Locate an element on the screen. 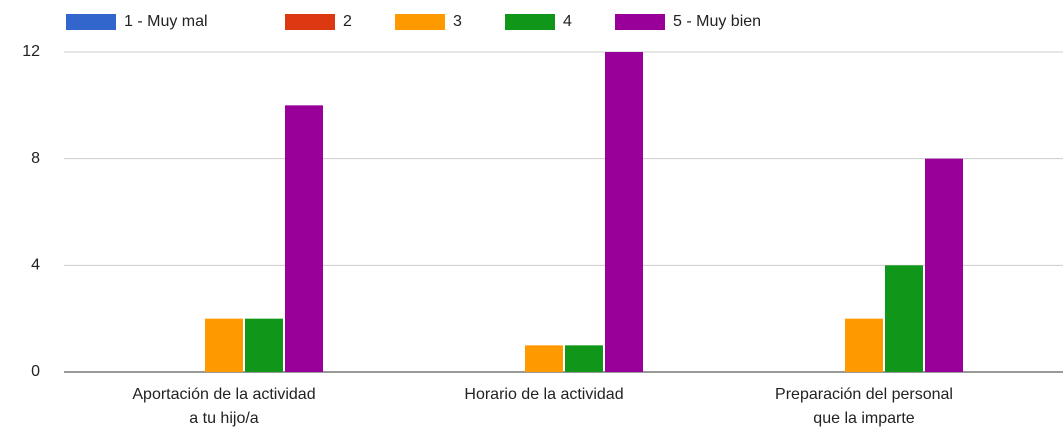  x-tick-label: Preparación del personal que la imparte is located at coordinates (864, 406).